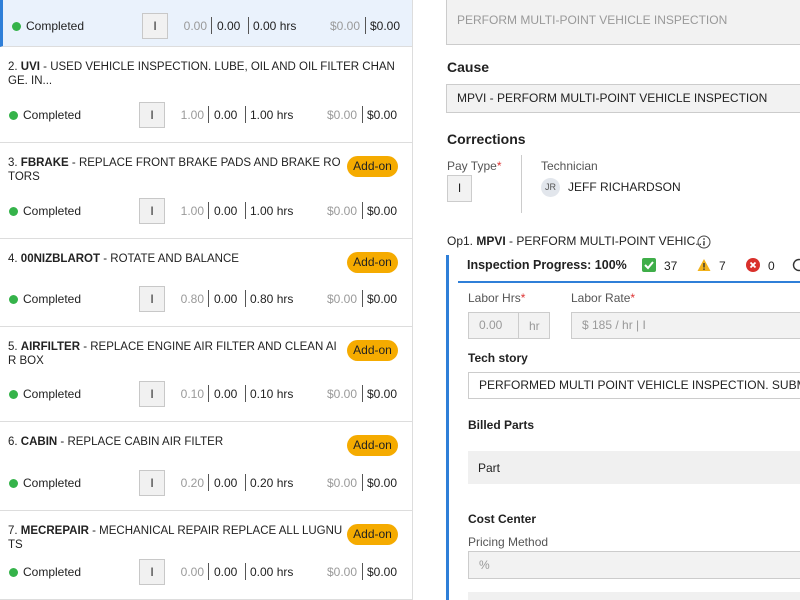 The height and width of the screenshot is (600, 800). What do you see at coordinates (272, 572) in the screenshot?
I see `hours-total: 0.00 hrs` at bounding box center [272, 572].